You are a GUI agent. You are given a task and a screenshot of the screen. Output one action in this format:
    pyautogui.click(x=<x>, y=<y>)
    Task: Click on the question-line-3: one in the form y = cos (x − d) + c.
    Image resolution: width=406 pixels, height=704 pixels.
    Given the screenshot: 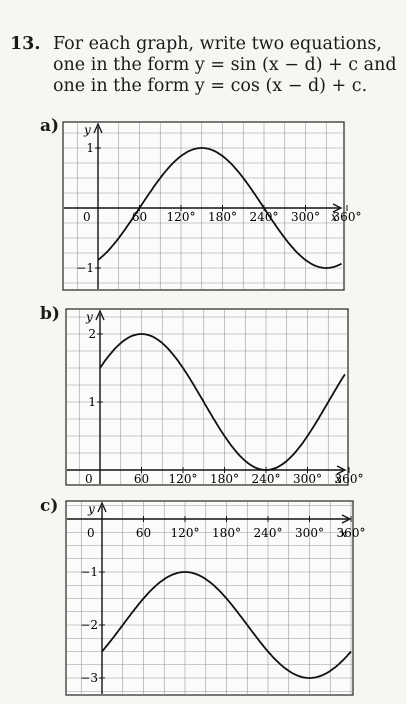 What is the action you would take?
    pyautogui.click(x=210, y=86)
    